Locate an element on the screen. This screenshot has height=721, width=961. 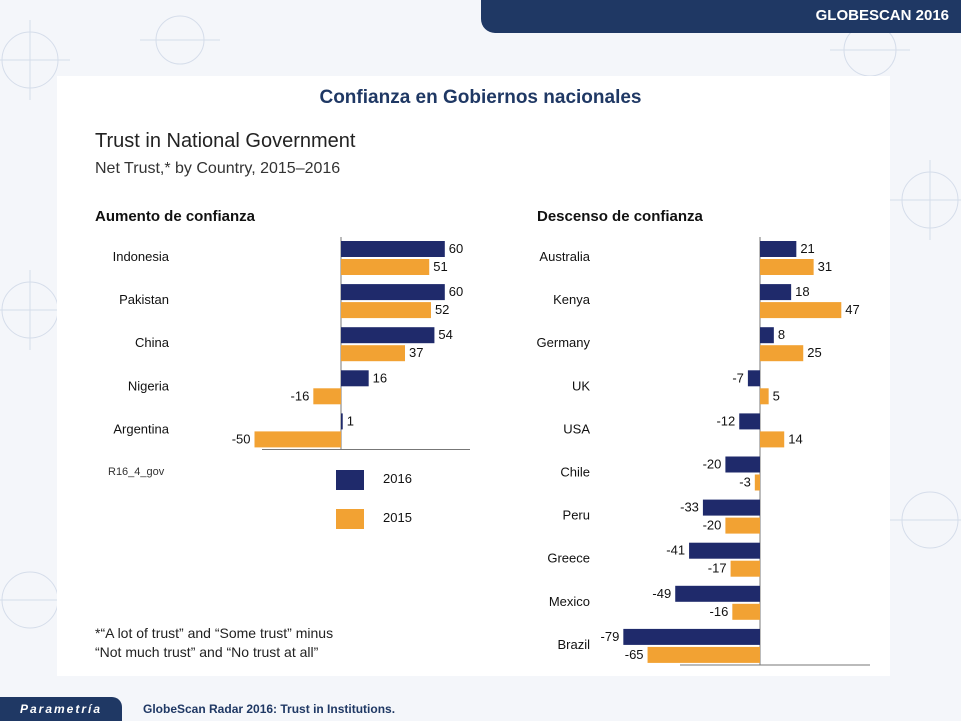
chart1-data-label-2015: -17 is located at coordinates (717, 568).